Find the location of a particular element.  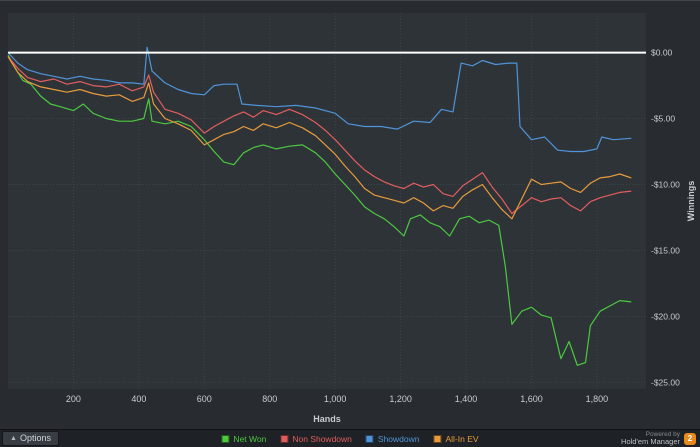

svg-text: 200 is located at coordinates (73, 399).